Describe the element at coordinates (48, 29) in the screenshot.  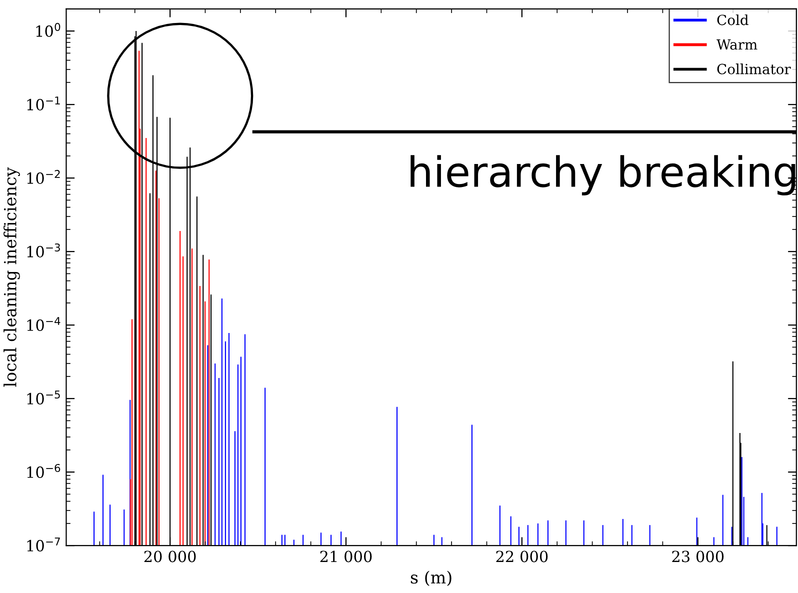
I see `y-tick-label: 10$^{0}$` at that location.